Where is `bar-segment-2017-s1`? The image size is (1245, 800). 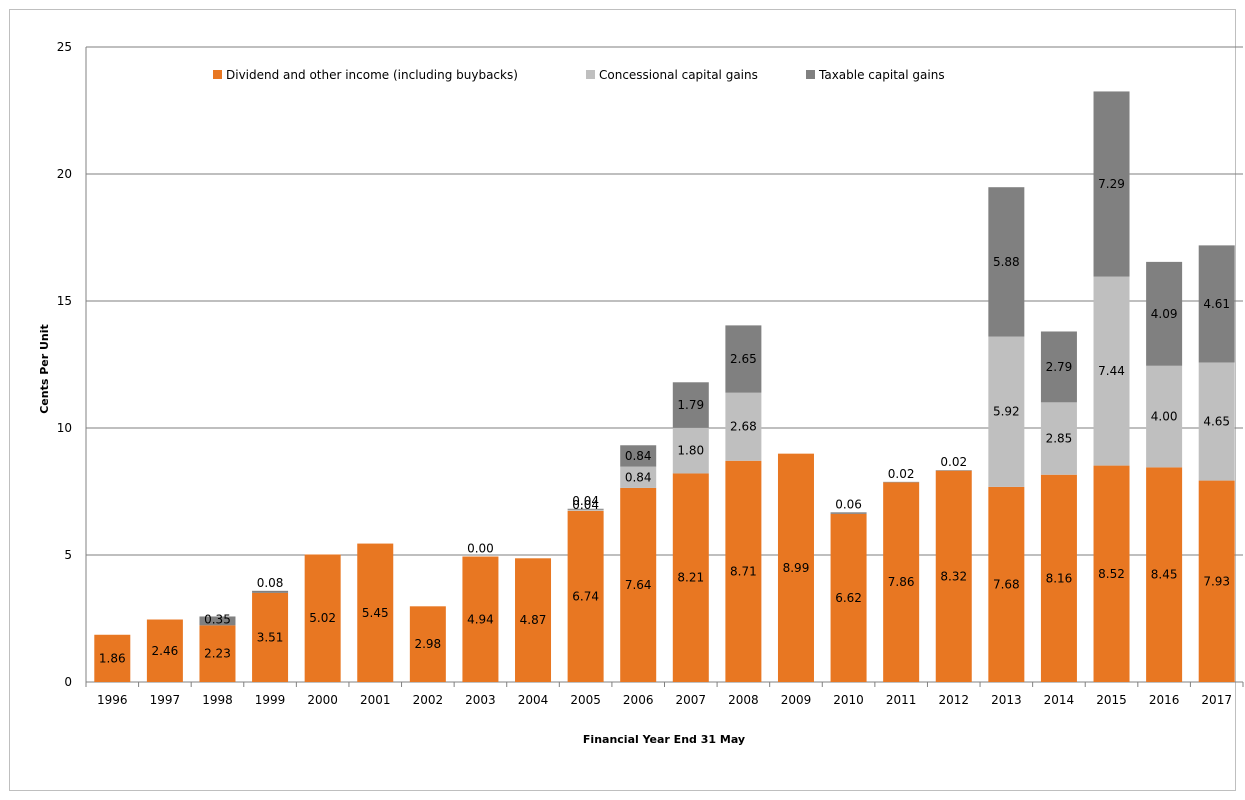
bar-segment-2017-s1 is located at coordinates (1216, 421).